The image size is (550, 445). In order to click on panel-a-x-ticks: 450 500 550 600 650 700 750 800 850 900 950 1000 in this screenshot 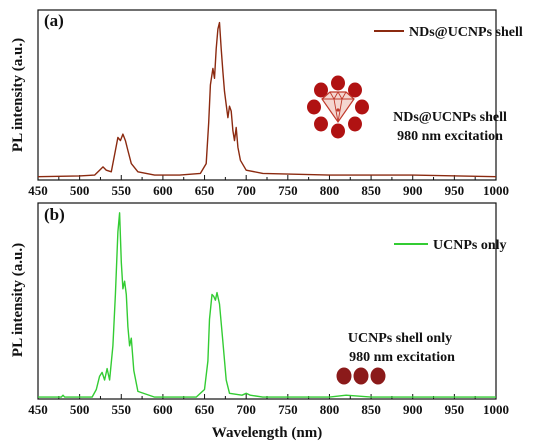, I will do `click(268, 186)`.